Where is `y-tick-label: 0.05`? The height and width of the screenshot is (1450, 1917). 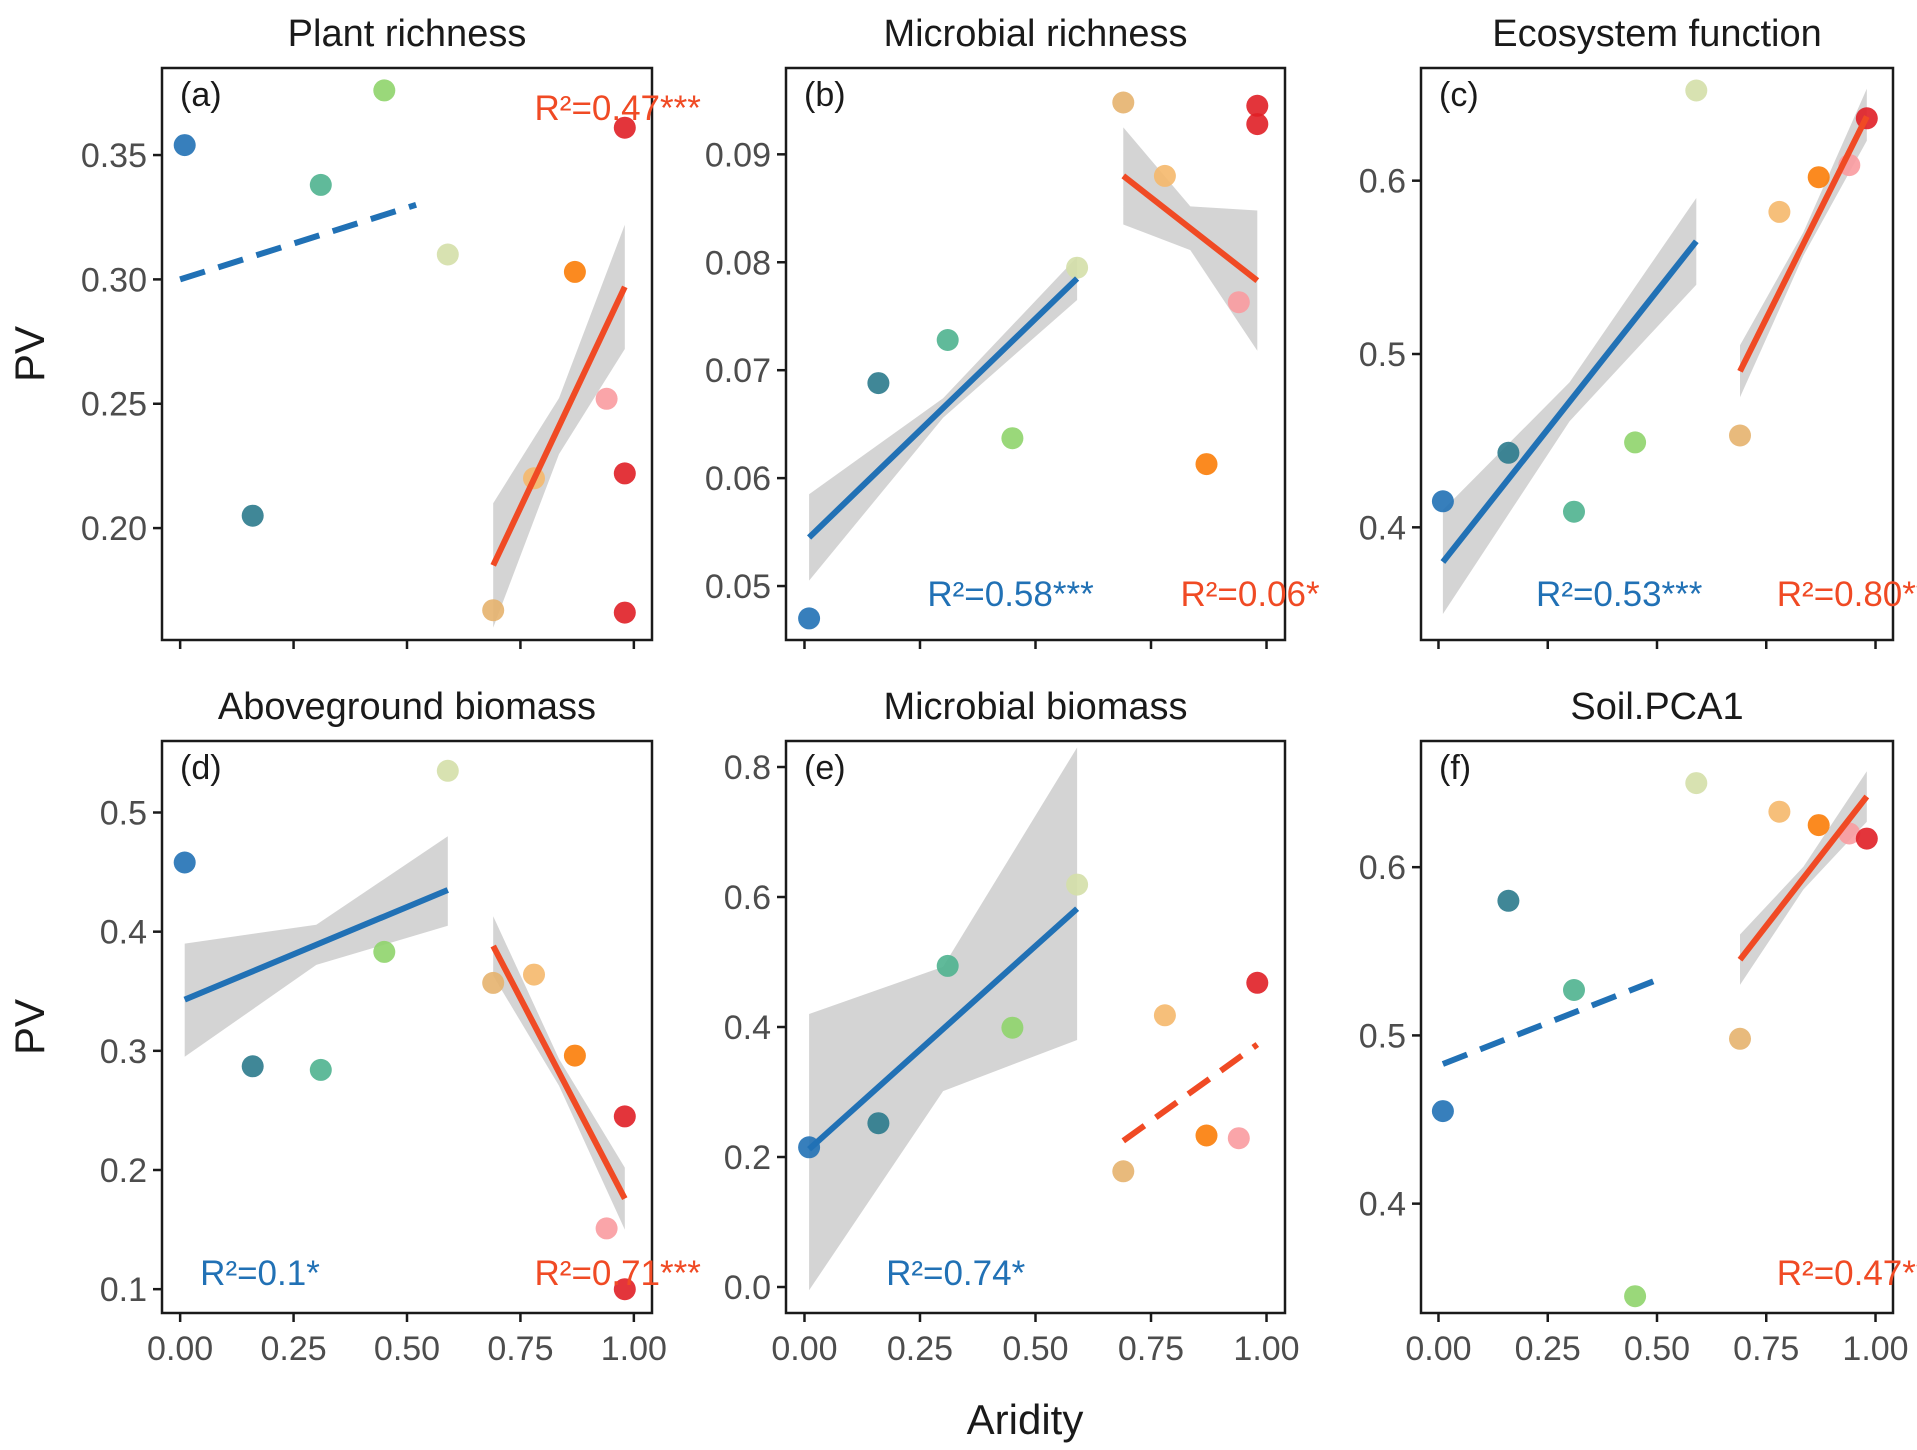 y-tick-label: 0.05 is located at coordinates (738, 587).